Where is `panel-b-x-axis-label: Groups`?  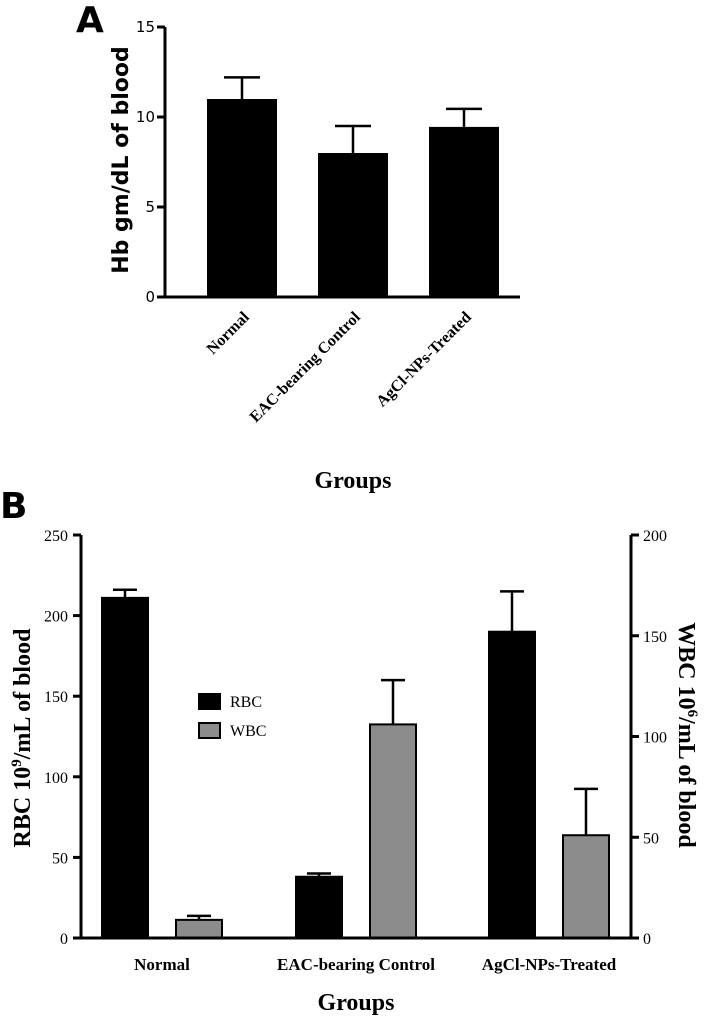 panel-b-x-axis-label: Groups is located at coordinates (356, 1003).